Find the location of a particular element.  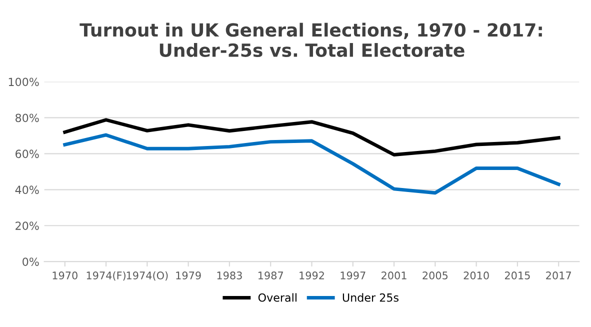

x-tick-label: 1997 is located at coordinates (353, 276).